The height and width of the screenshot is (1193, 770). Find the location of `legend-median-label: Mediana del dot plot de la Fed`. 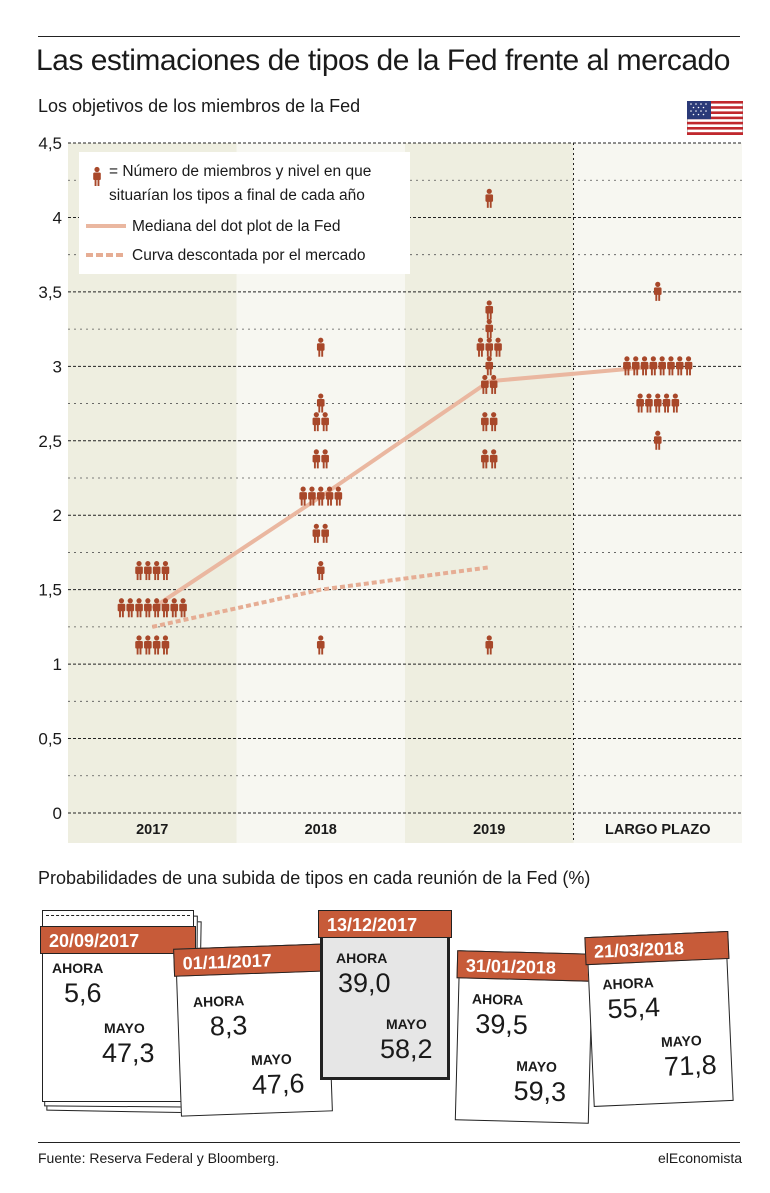

legend-median-label: Mediana del dot plot de la Fed is located at coordinates (236, 226).